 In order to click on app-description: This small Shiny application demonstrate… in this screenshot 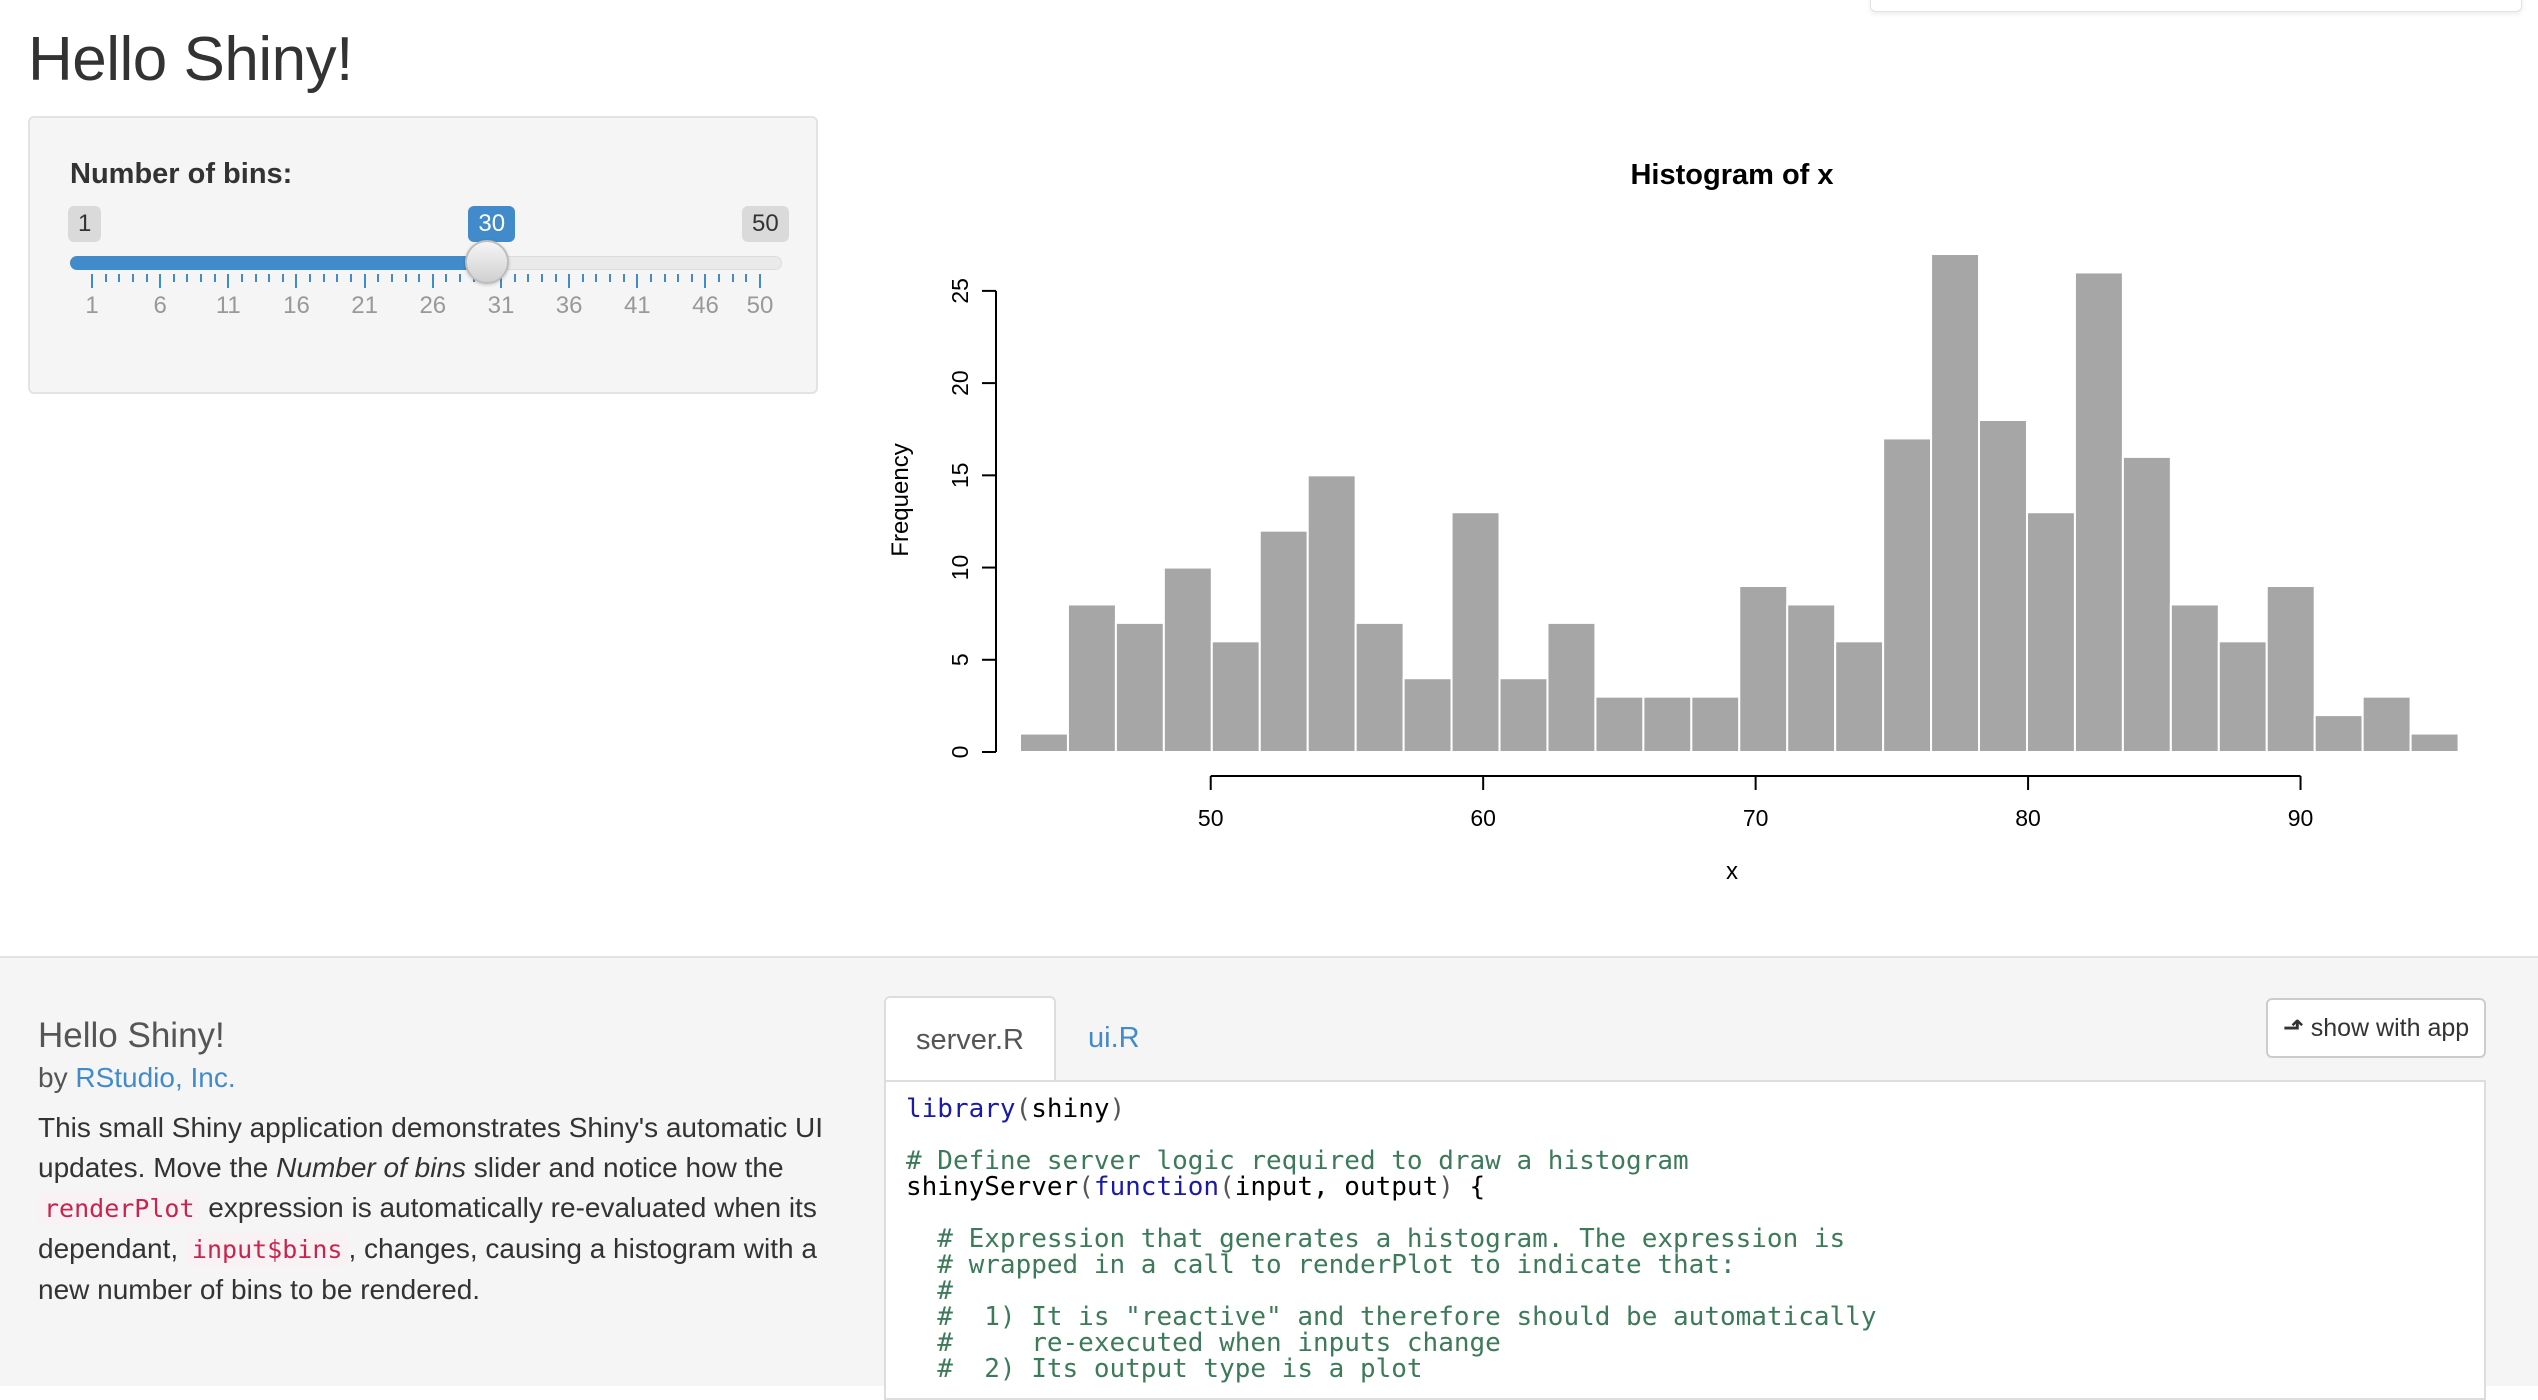, I will do `click(433, 1209)`.